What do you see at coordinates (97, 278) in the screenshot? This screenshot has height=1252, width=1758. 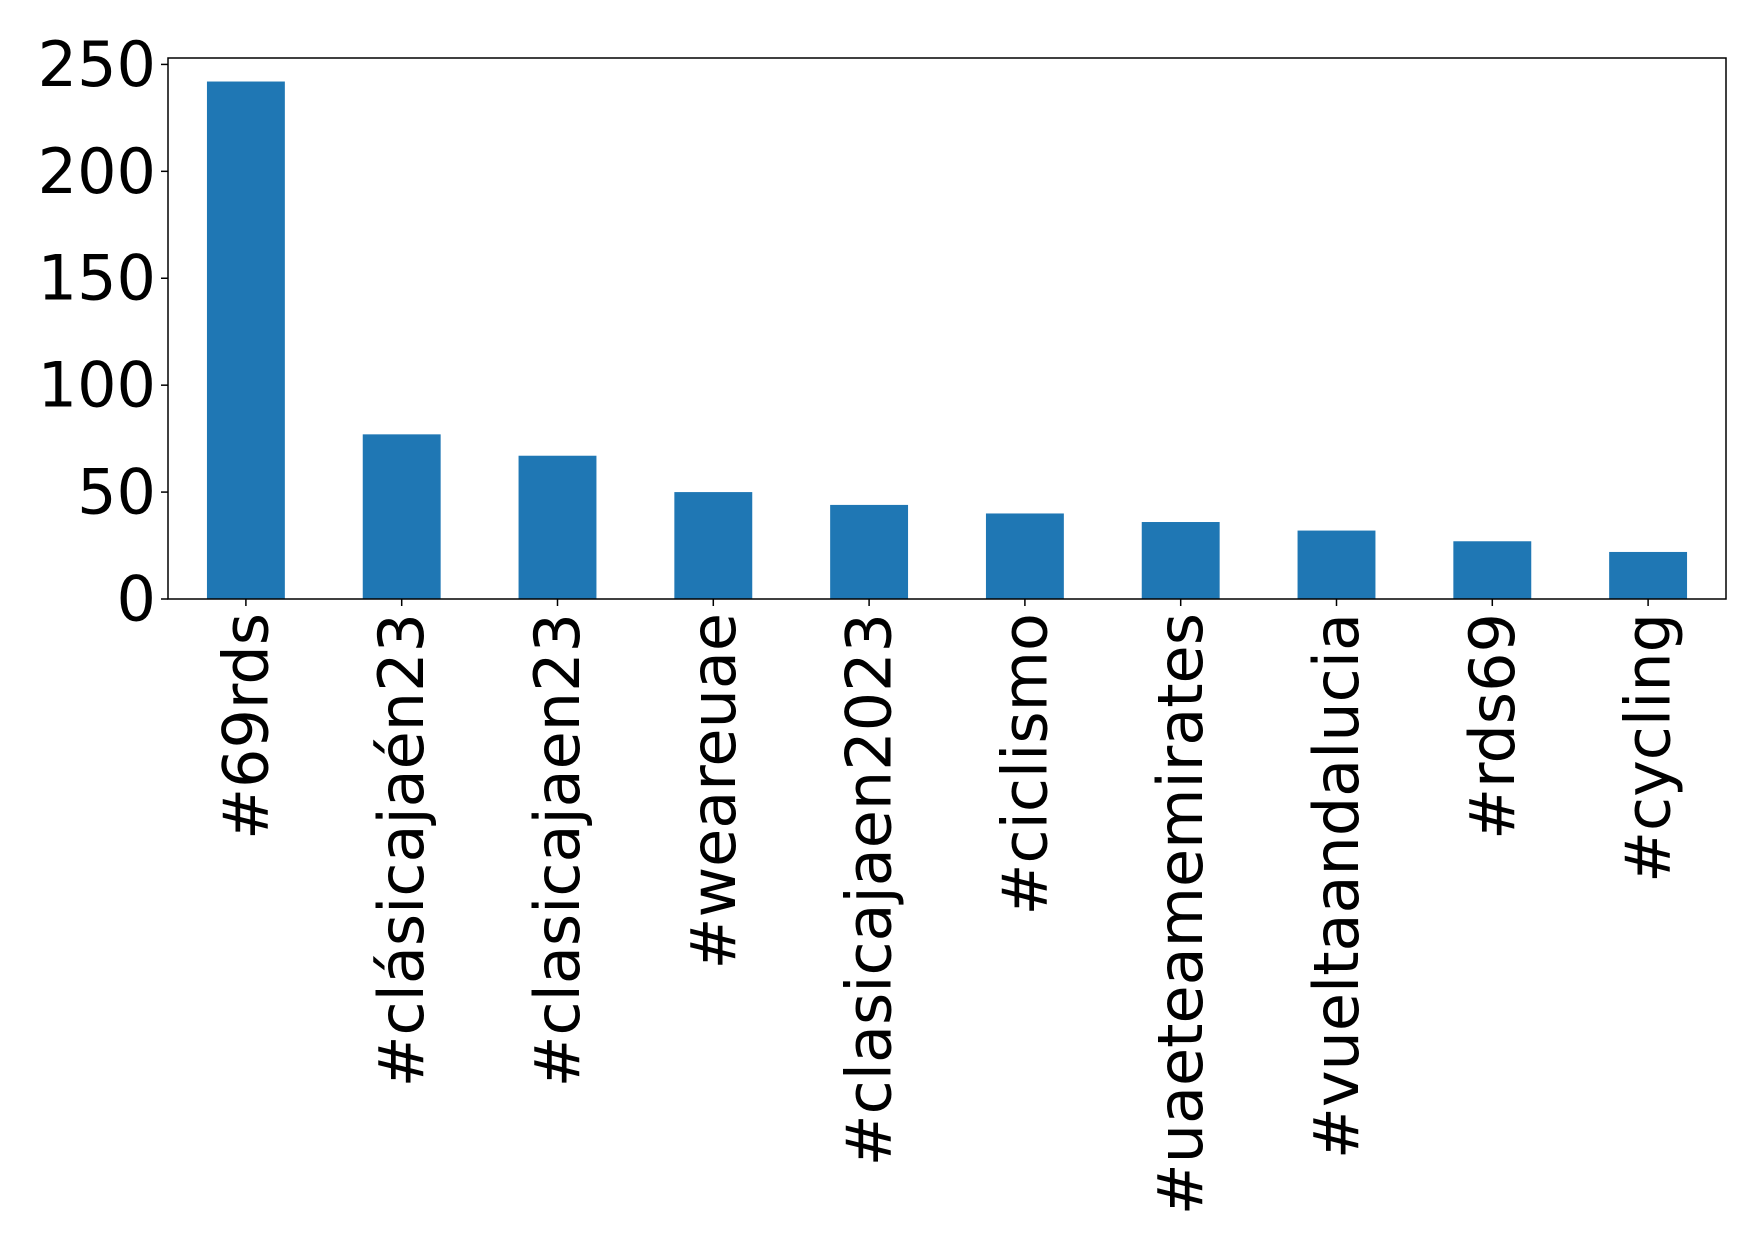 I see `y-tick-label: 150` at bounding box center [97, 278].